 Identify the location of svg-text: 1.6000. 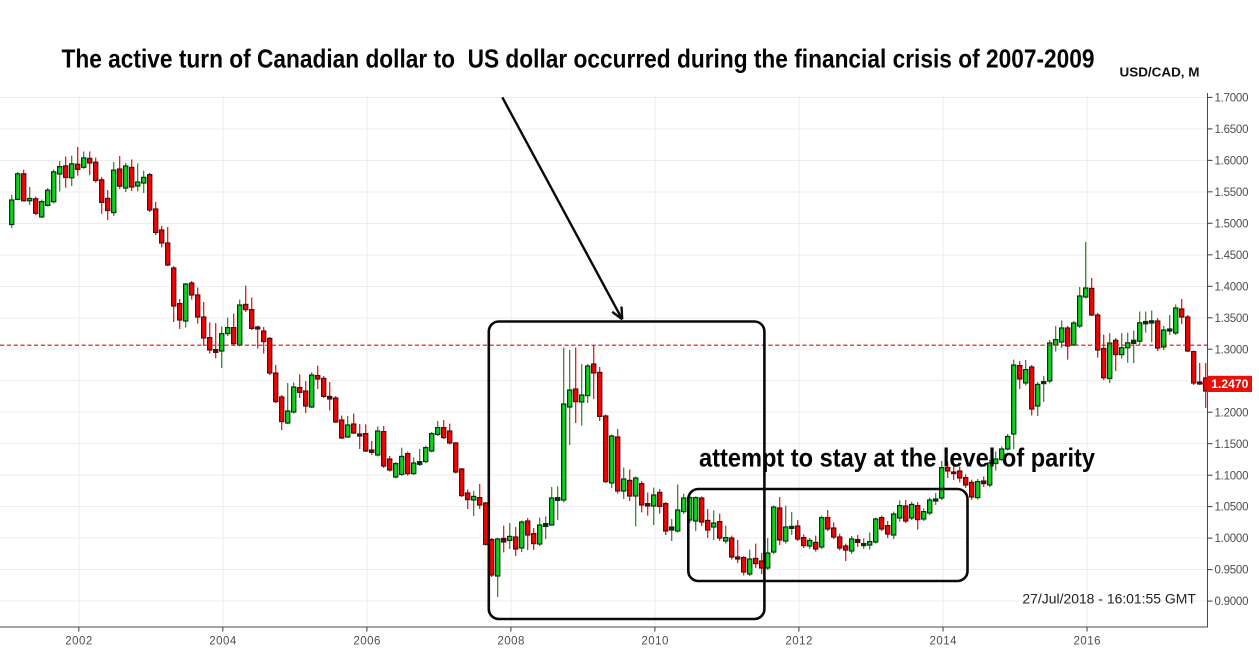
(1232, 162).